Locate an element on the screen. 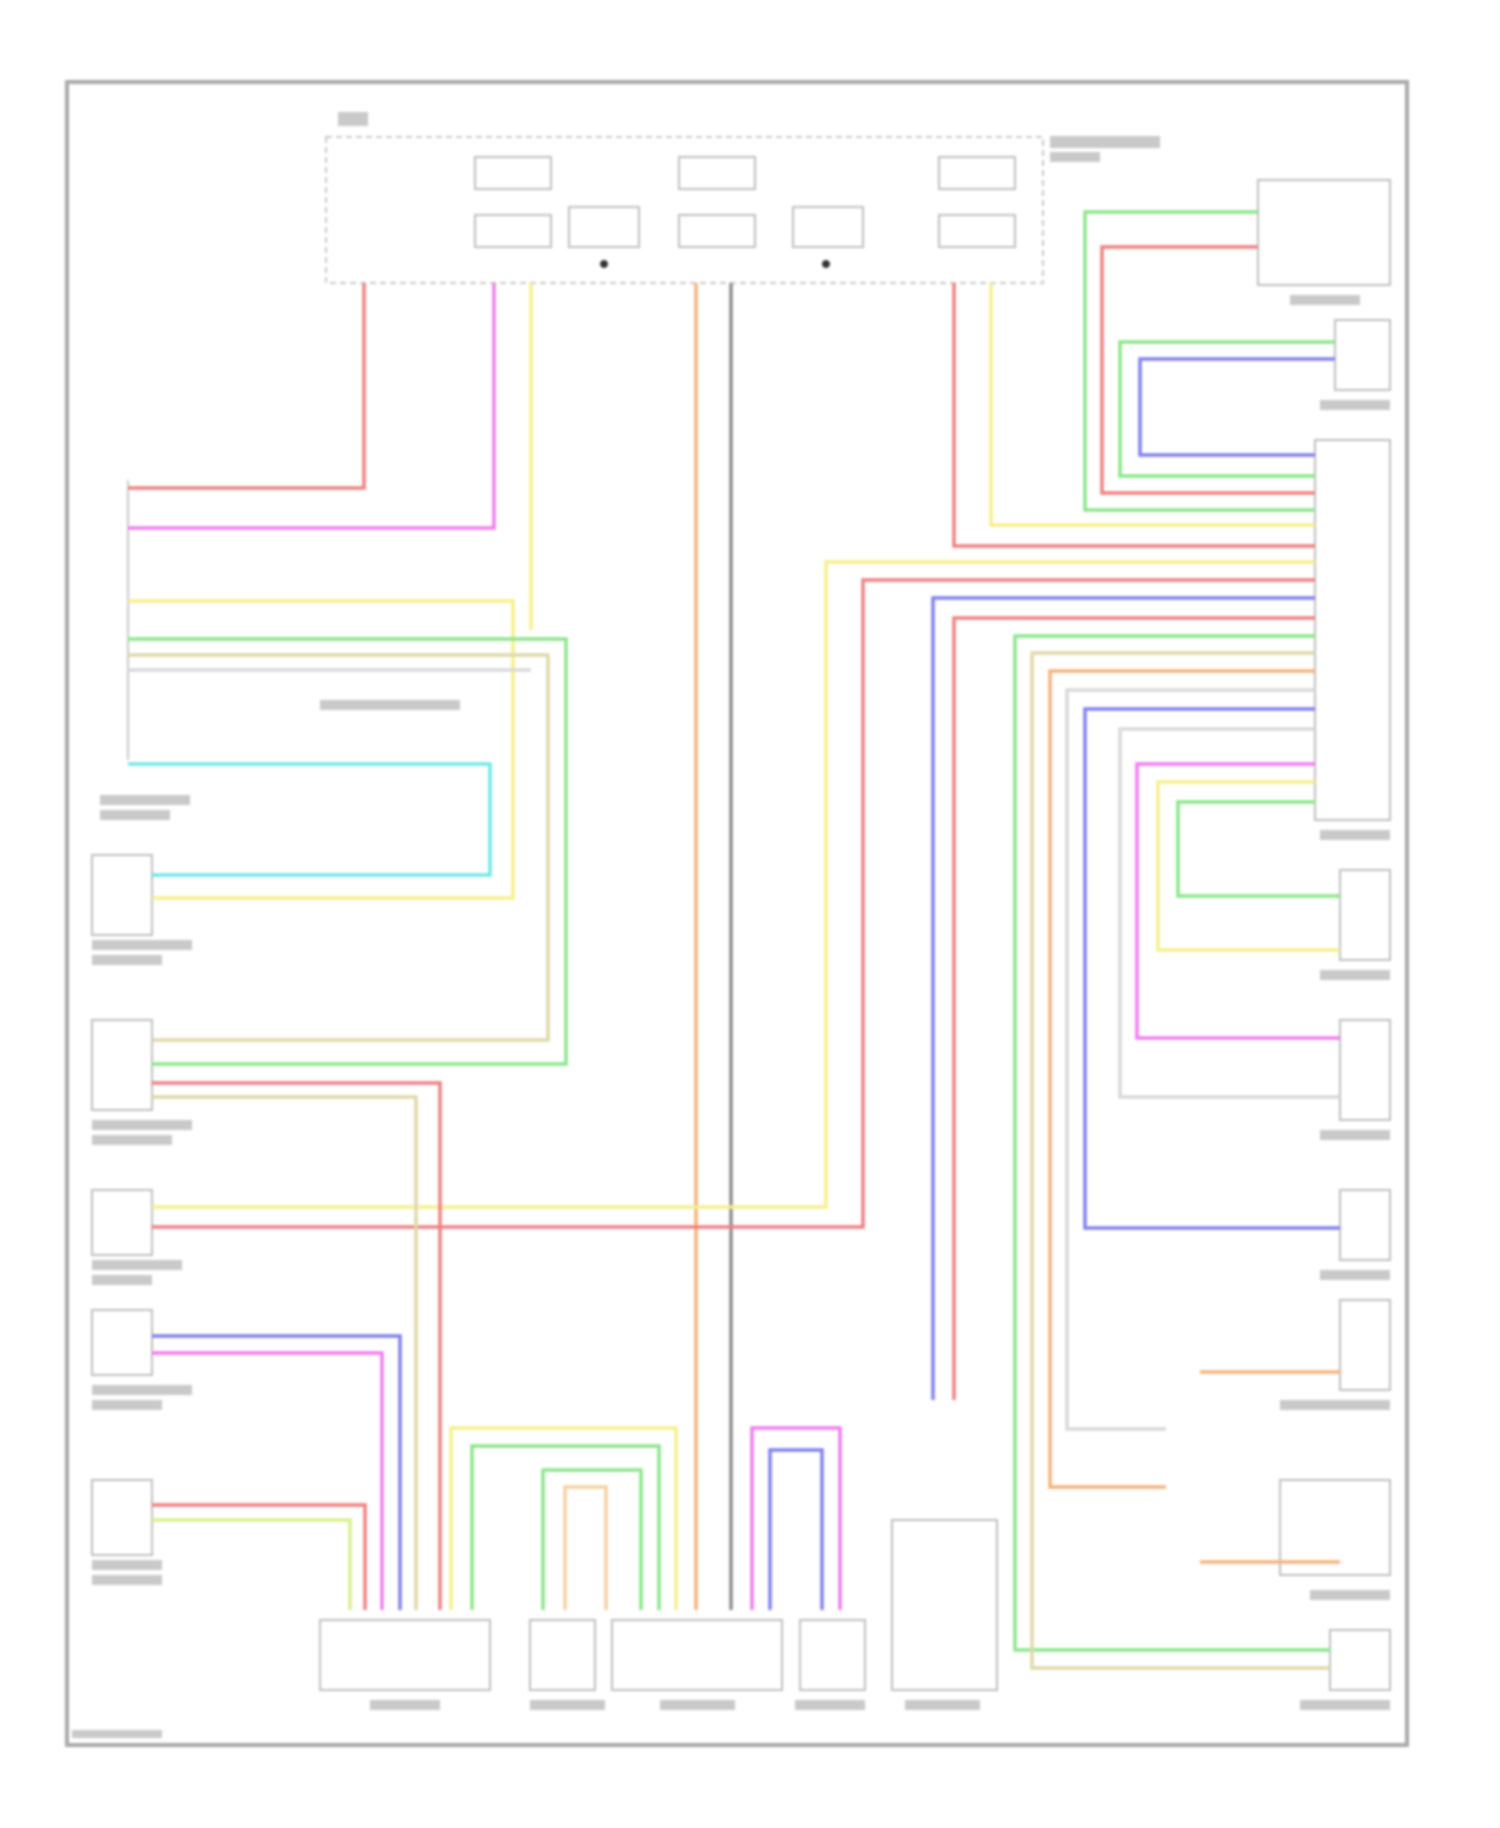  wire-yellowgreen is located at coordinates (252, 1564).